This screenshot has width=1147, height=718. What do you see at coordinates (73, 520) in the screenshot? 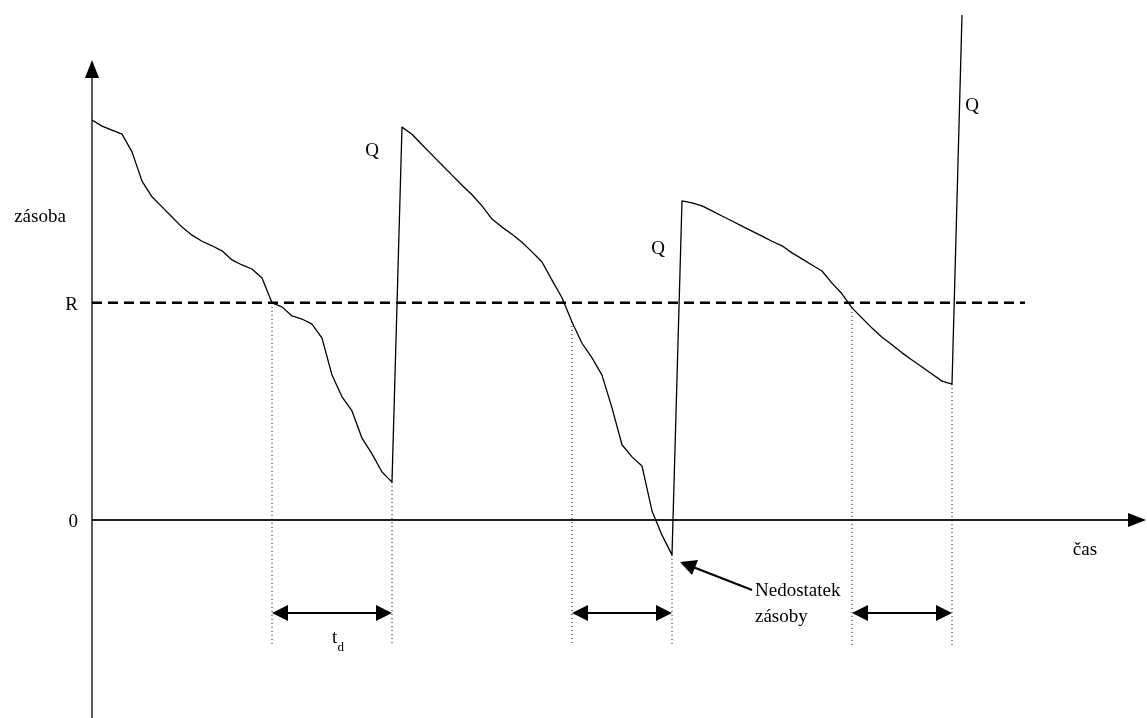
I see `ref-line-label: 0` at bounding box center [73, 520].